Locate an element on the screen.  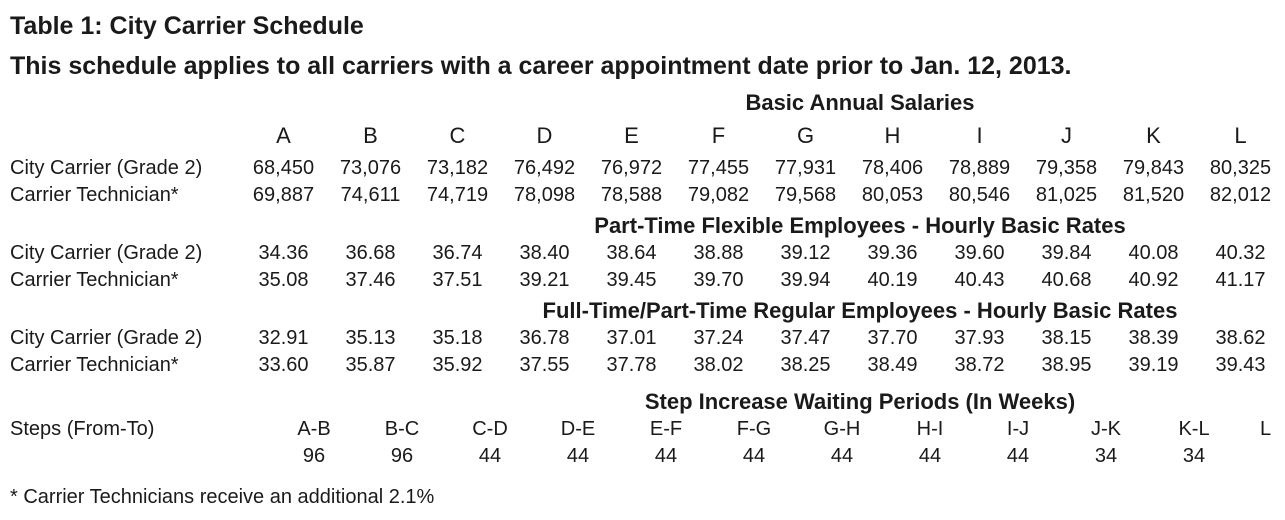
value-cell: 78,588 is located at coordinates (631, 195).